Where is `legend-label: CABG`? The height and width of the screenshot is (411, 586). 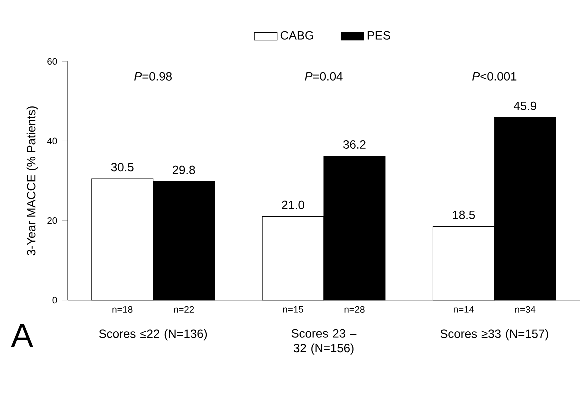
legend-label: CABG is located at coordinates (297, 35).